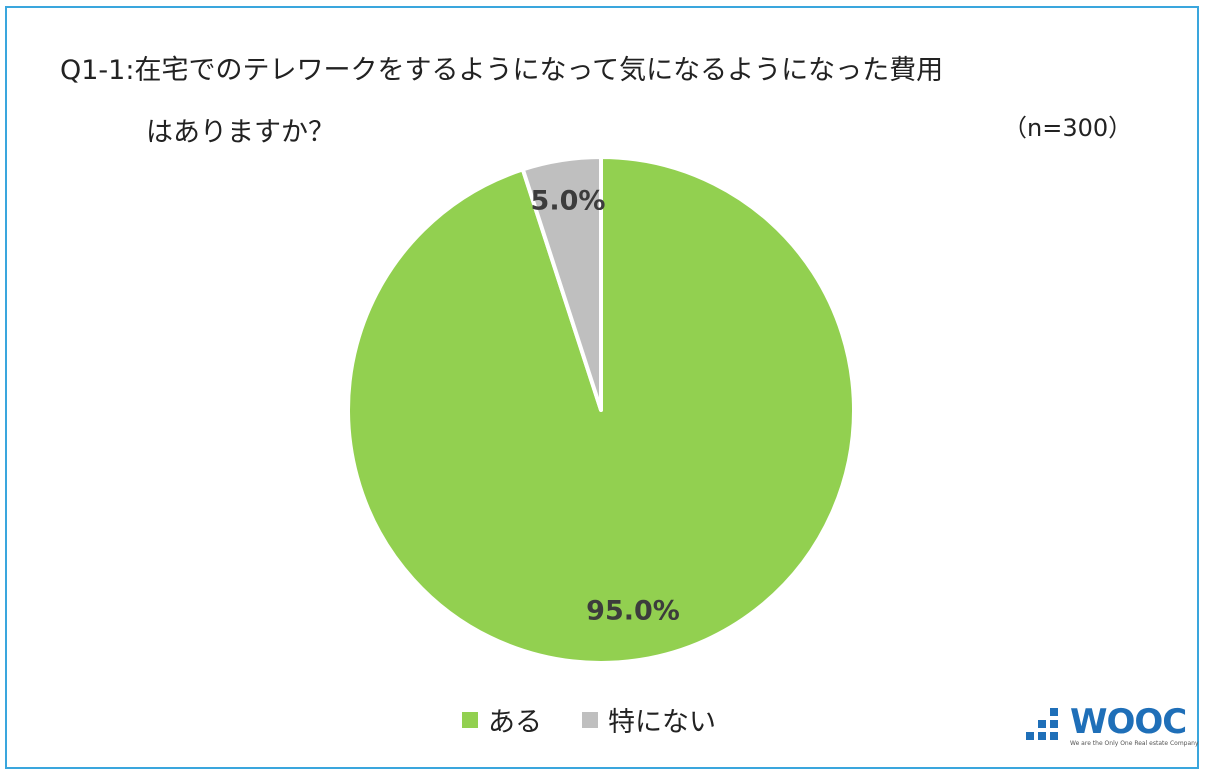 The image size is (1208, 779). I want to click on logo-wordmark: WOOC, so click(1128, 722).